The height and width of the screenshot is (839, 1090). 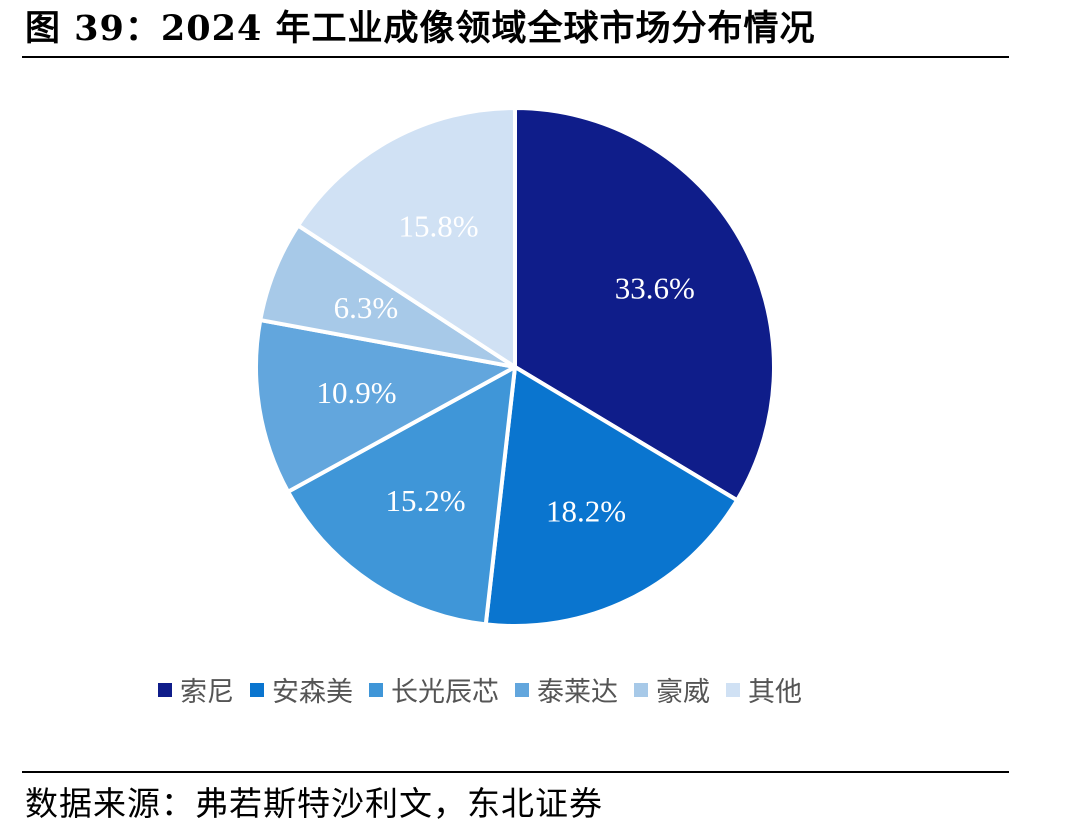 I want to click on source-rule, so click(x=515, y=772).